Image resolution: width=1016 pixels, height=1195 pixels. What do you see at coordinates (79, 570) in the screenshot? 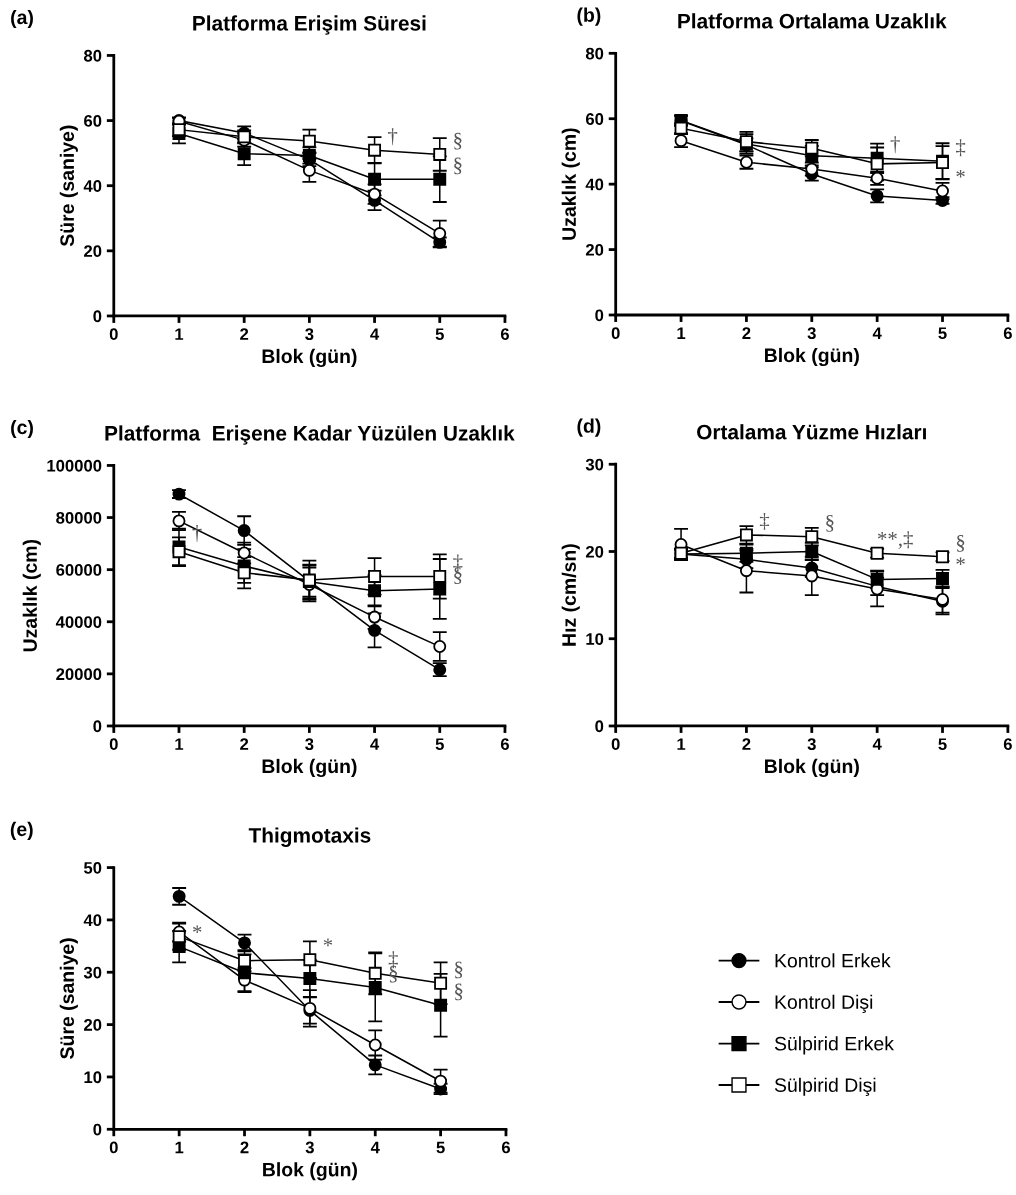
I see `y-tick-label: 60000` at bounding box center [79, 570].